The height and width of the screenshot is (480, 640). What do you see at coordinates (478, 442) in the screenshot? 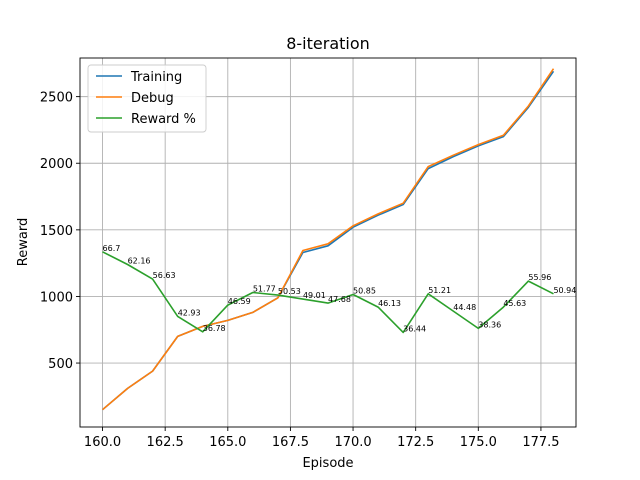
I see `x-tick-label: 175.0` at bounding box center [478, 442].